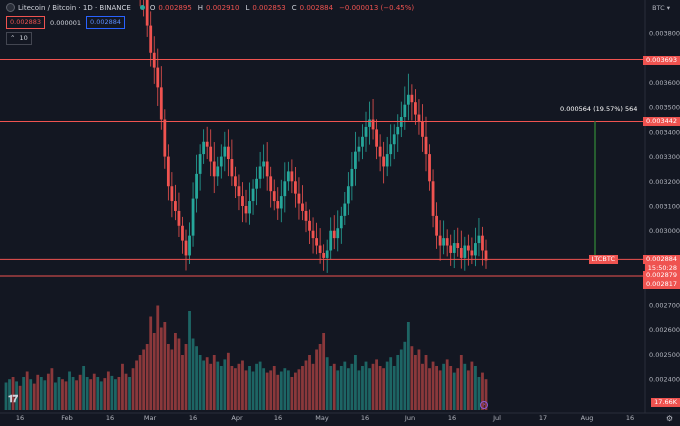 This screenshot has width=680, height=426. Describe the element at coordinates (497, 418) in the screenshot. I see `time-tick-11: Jul` at that location.